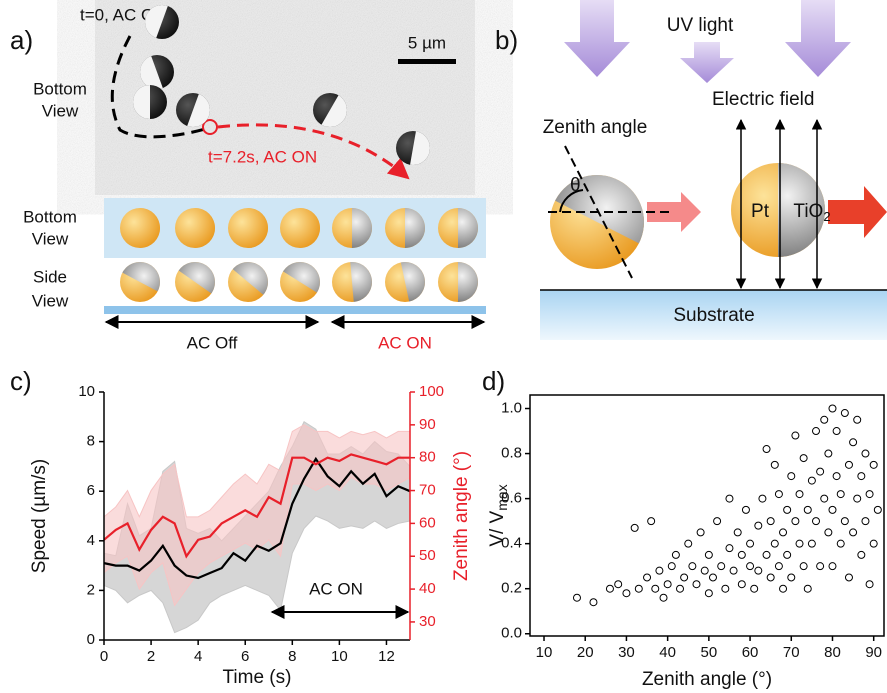 This screenshot has height=693, width=887. Describe the element at coordinates (21, 381) in the screenshot. I see `panel-label: c)` at that location.